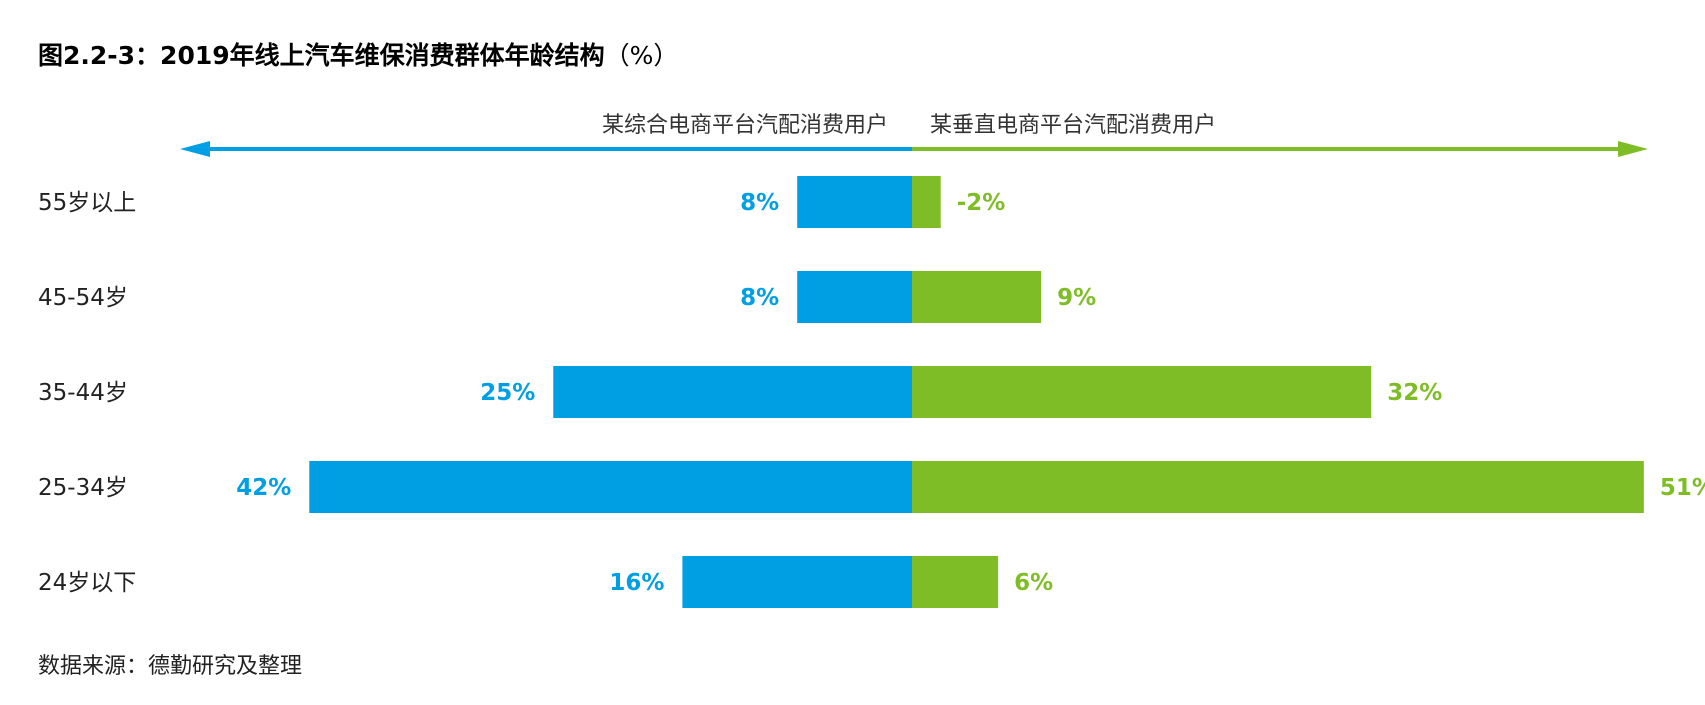  I want to click on category-label: 55岁以上, so click(87, 203).